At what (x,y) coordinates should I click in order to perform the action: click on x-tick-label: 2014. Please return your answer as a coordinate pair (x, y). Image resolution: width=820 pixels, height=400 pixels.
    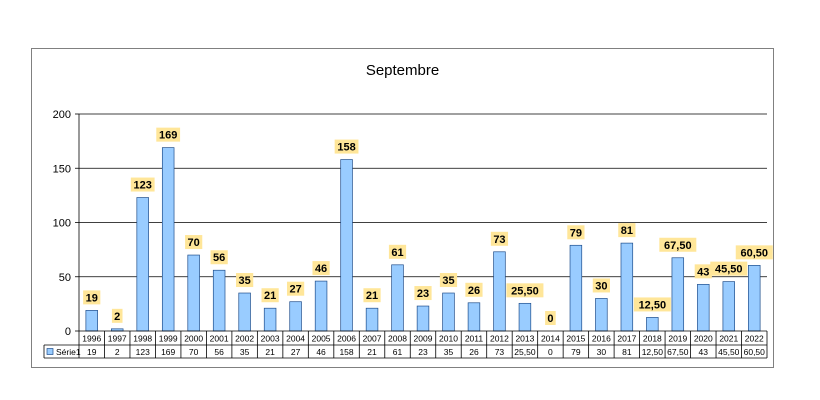
    Looking at the image, I should click on (550, 339).